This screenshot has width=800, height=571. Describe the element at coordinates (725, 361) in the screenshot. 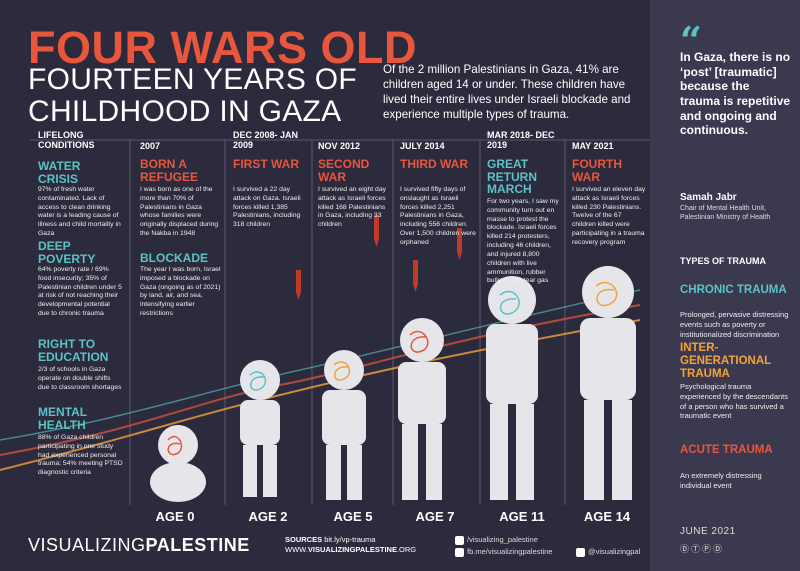

I see `type-title-intergenerational: INTER- GENERATIONAL TRAUMA` at that location.